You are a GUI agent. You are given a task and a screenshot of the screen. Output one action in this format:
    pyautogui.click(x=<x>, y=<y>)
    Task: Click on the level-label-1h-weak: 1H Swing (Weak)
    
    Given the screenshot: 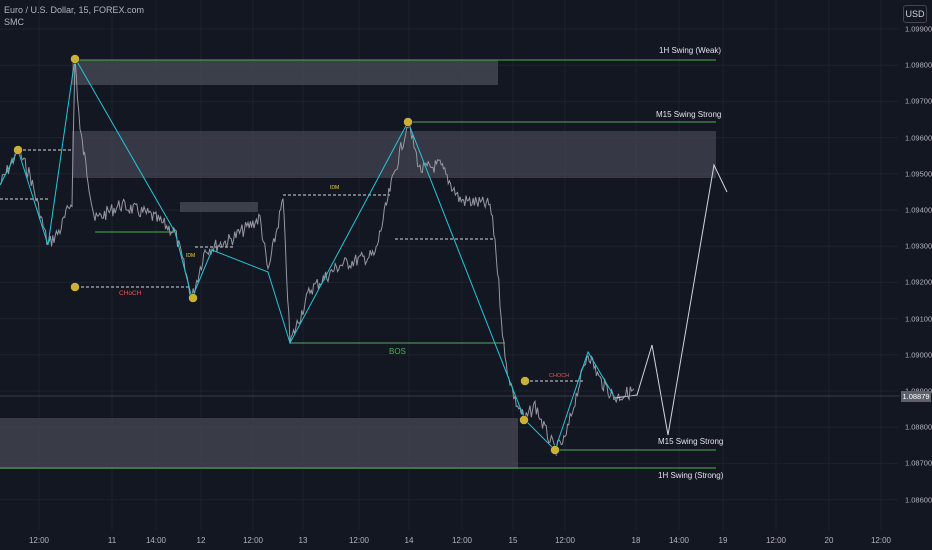 What is the action you would take?
    pyautogui.click(x=690, y=50)
    